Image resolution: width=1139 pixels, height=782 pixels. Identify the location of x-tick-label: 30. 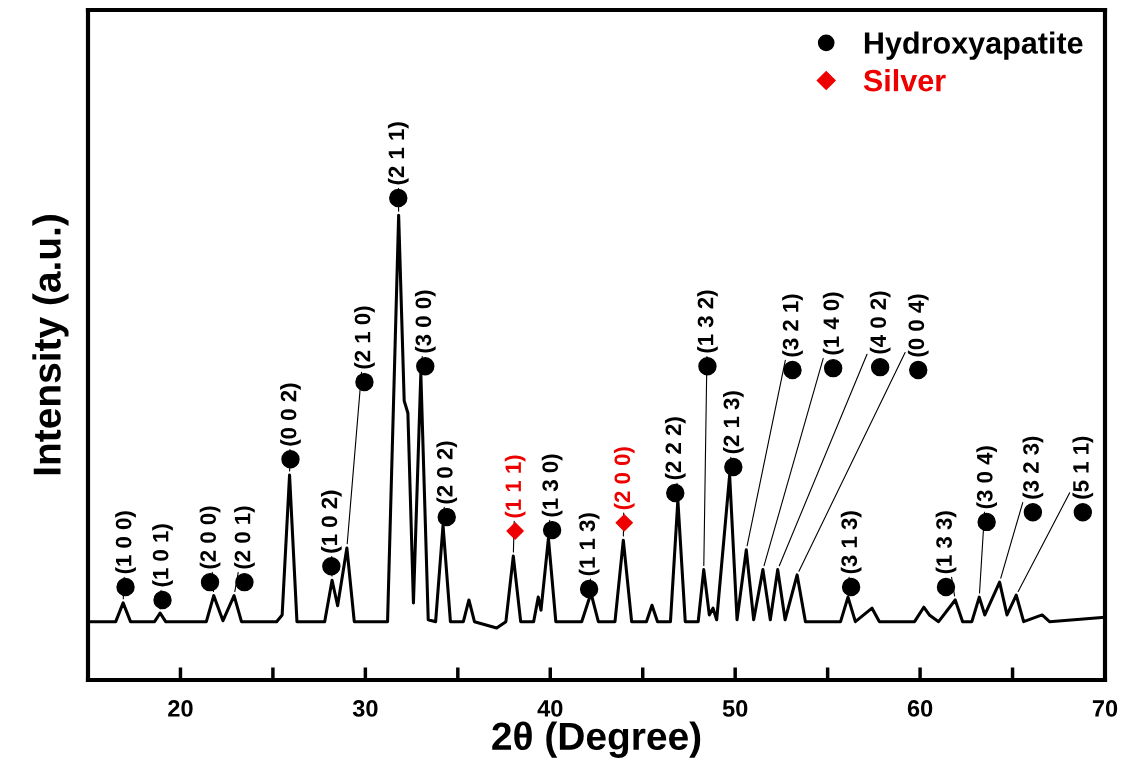
(365, 708).